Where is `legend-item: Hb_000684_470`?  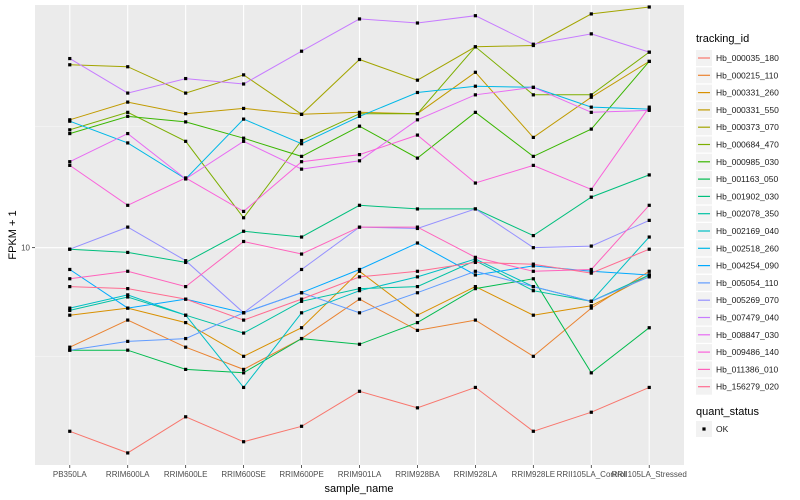
legend-item: Hb_000684_470 is located at coordinates (737, 144).